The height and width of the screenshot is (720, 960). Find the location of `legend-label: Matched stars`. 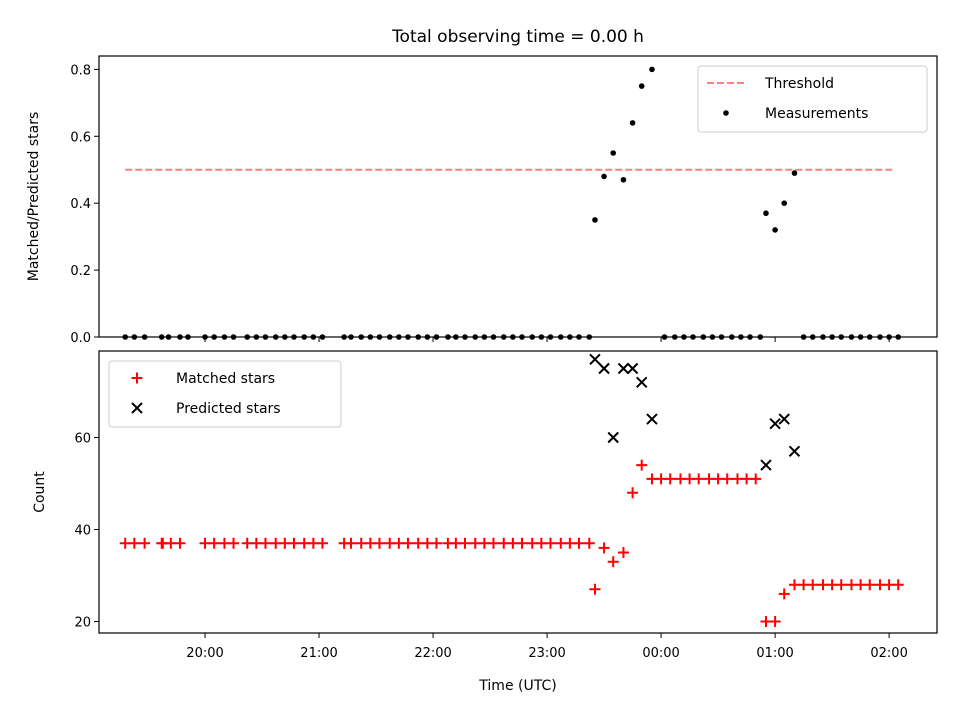

legend-label: Matched stars is located at coordinates (225, 379).